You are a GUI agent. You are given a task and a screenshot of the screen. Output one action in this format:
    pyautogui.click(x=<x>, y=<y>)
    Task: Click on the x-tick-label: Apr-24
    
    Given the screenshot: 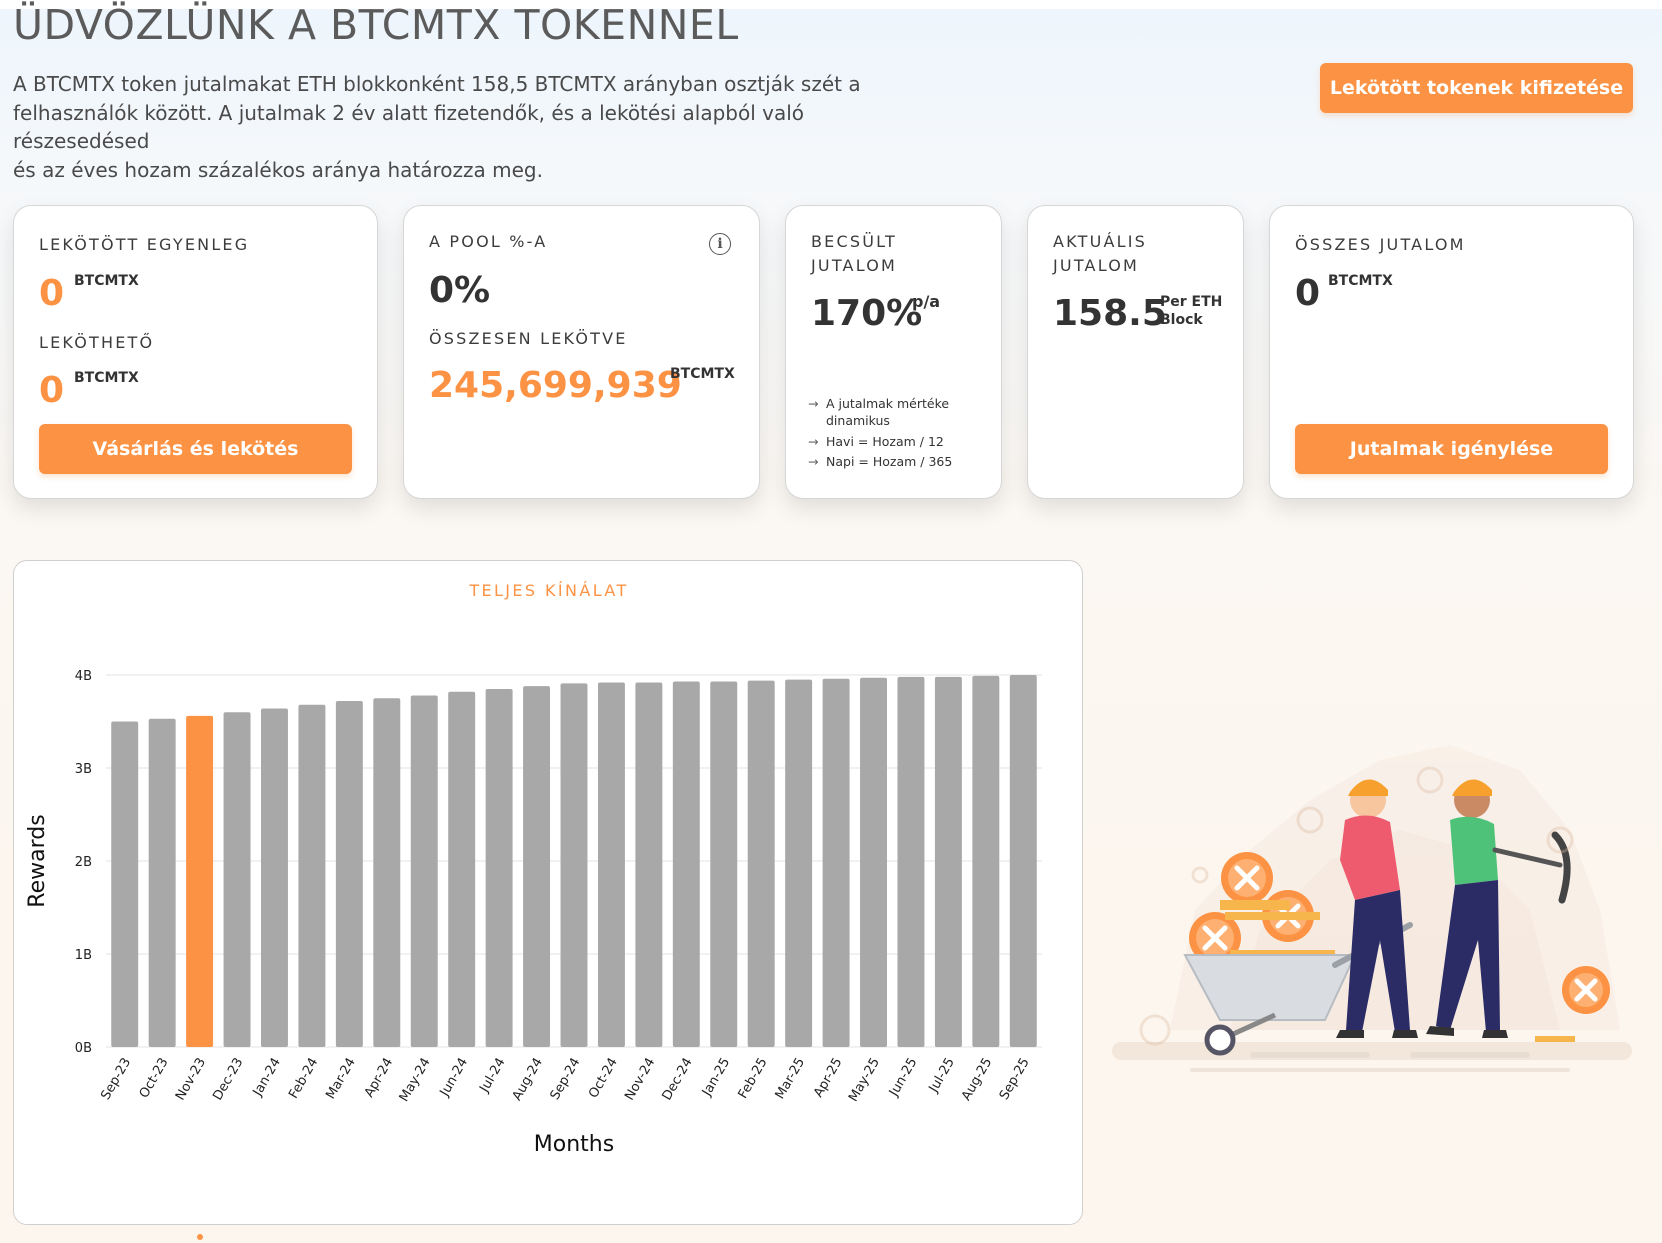 What is the action you would take?
    pyautogui.click(x=379, y=1078)
    